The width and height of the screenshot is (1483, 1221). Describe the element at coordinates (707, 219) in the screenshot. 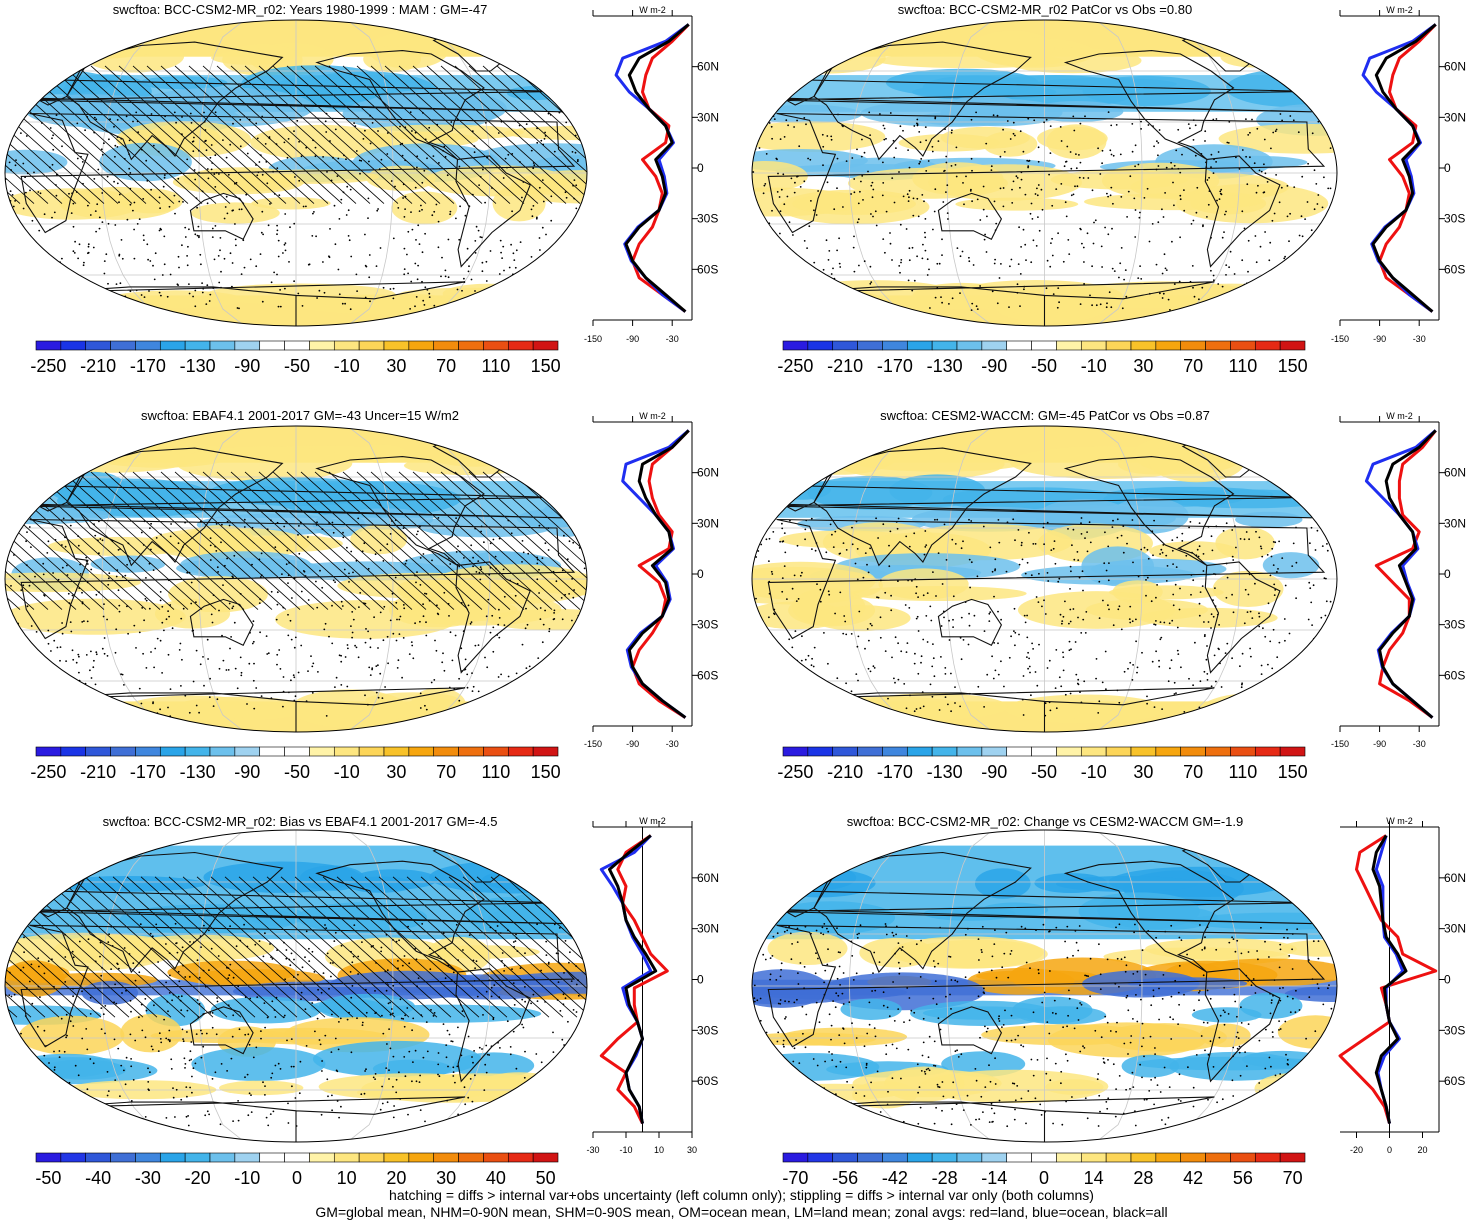

I see `zonal-ytick-label: 30S` at that location.